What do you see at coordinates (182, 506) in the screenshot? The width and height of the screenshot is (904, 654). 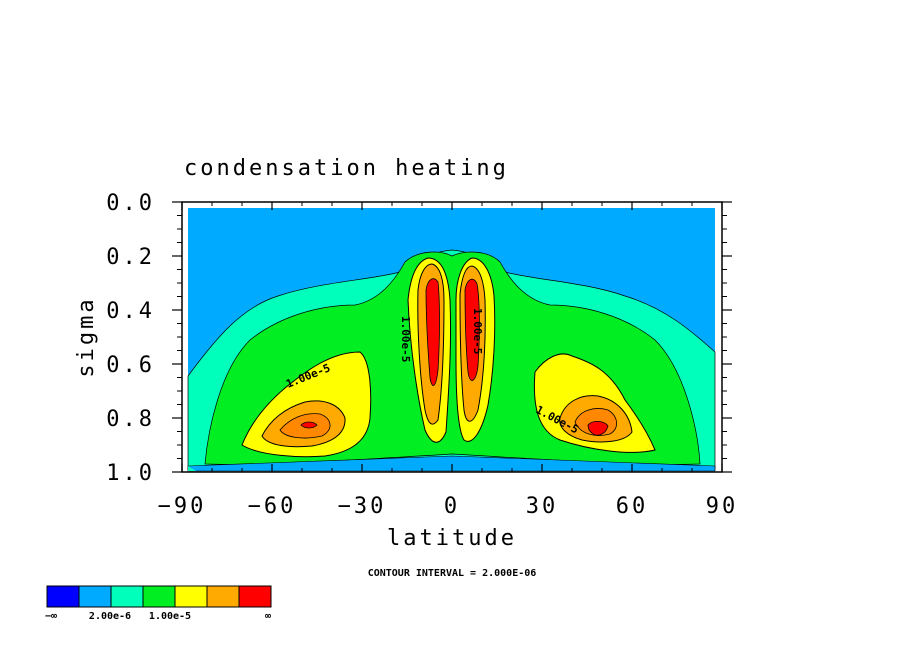 I see `x-tick-label: −90` at bounding box center [182, 506].